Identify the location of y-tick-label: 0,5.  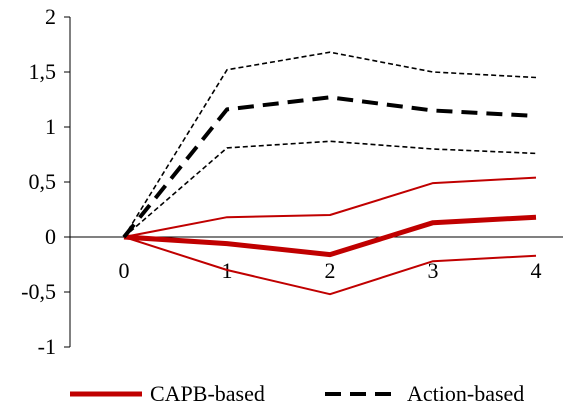
(43, 181).